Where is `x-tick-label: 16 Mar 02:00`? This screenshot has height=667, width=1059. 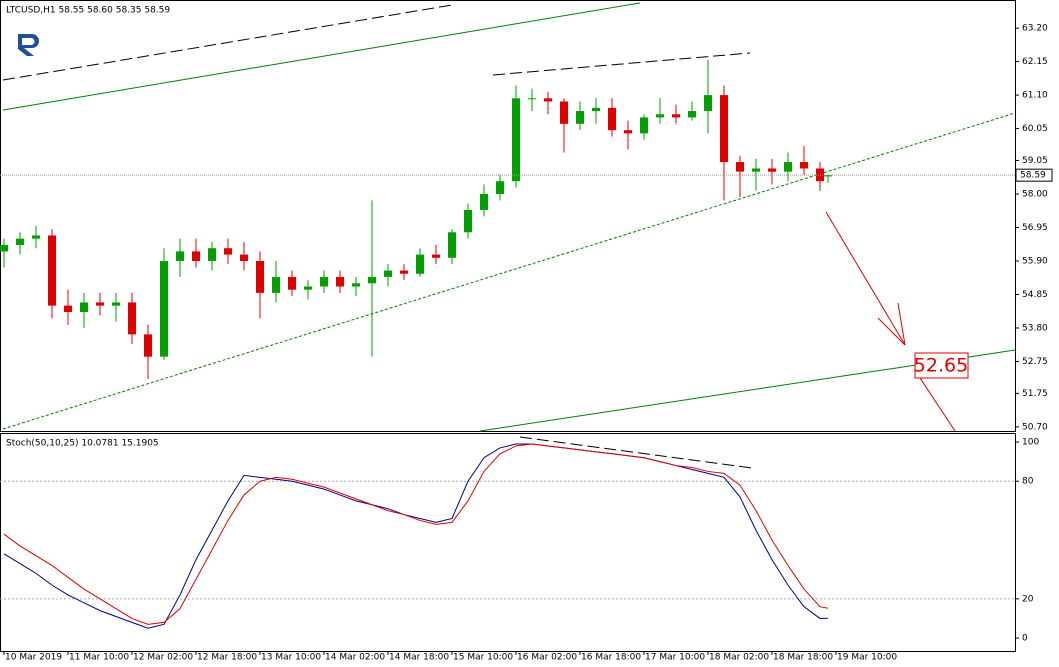
x-tick-label: 16 Mar 02:00 is located at coordinates (547, 658).